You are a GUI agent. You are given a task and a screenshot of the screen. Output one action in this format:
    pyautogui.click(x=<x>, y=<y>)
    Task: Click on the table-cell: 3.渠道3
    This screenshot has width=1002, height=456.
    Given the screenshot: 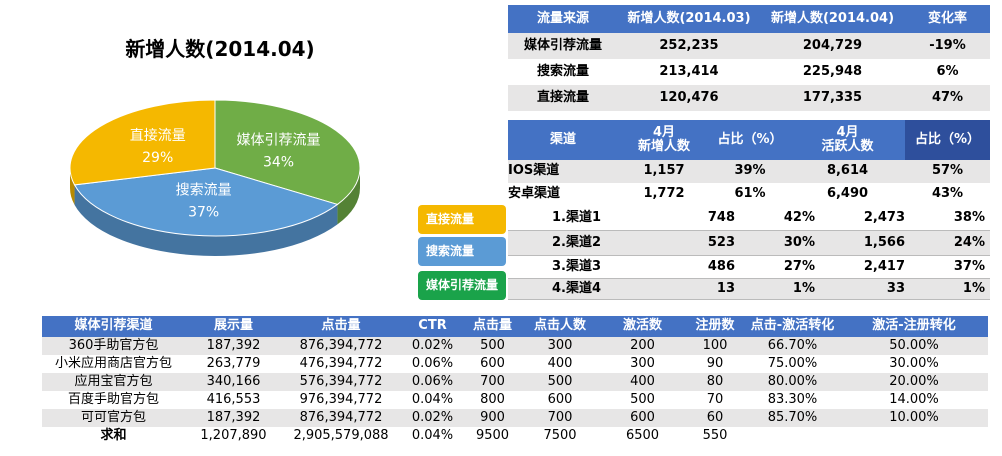 What is the action you would take?
    pyautogui.click(x=579, y=267)
    